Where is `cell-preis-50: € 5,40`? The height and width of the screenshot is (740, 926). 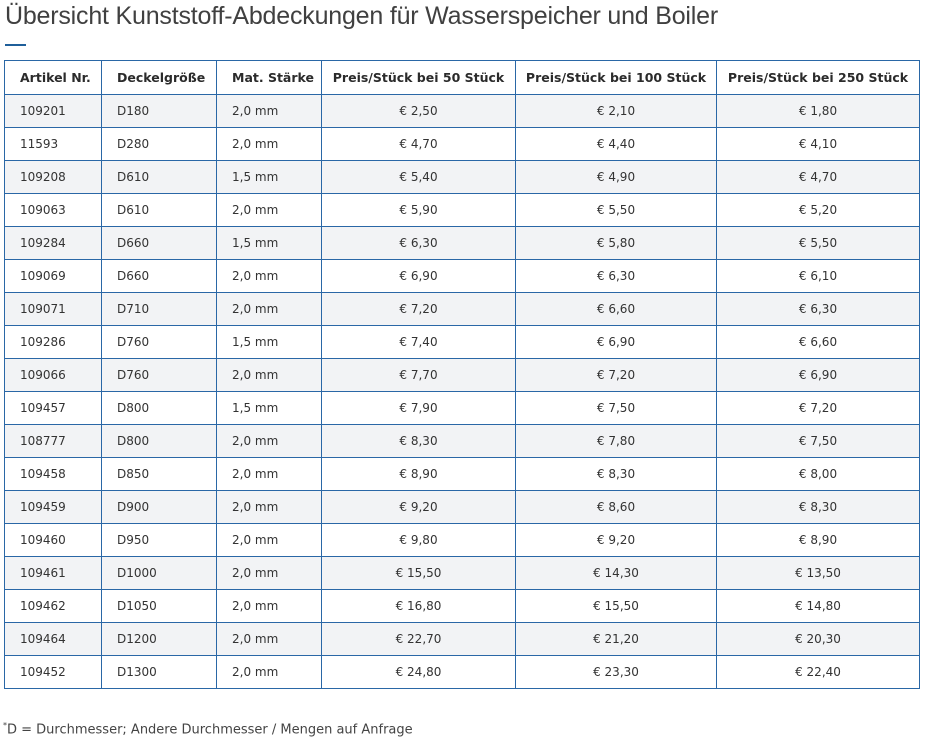
cell-preis-50: € 5,40 is located at coordinates (418, 177).